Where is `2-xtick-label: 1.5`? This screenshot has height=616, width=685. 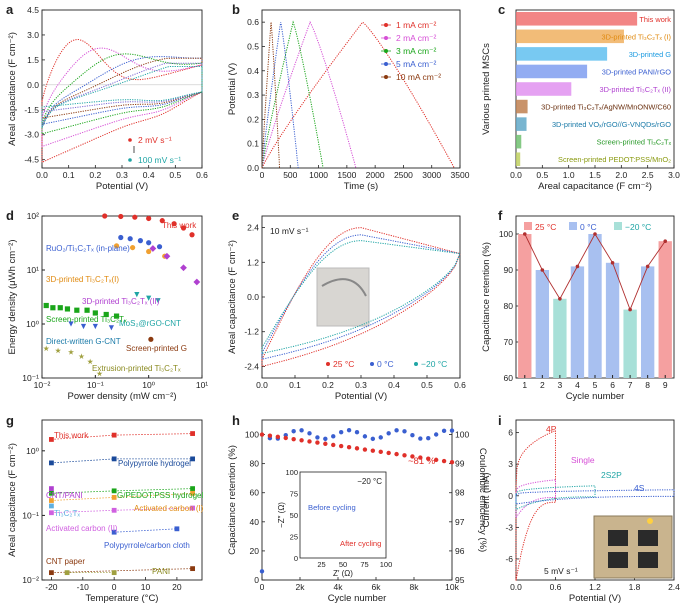
2-xtick-label: 1.5 is located at coordinates (595, 175).